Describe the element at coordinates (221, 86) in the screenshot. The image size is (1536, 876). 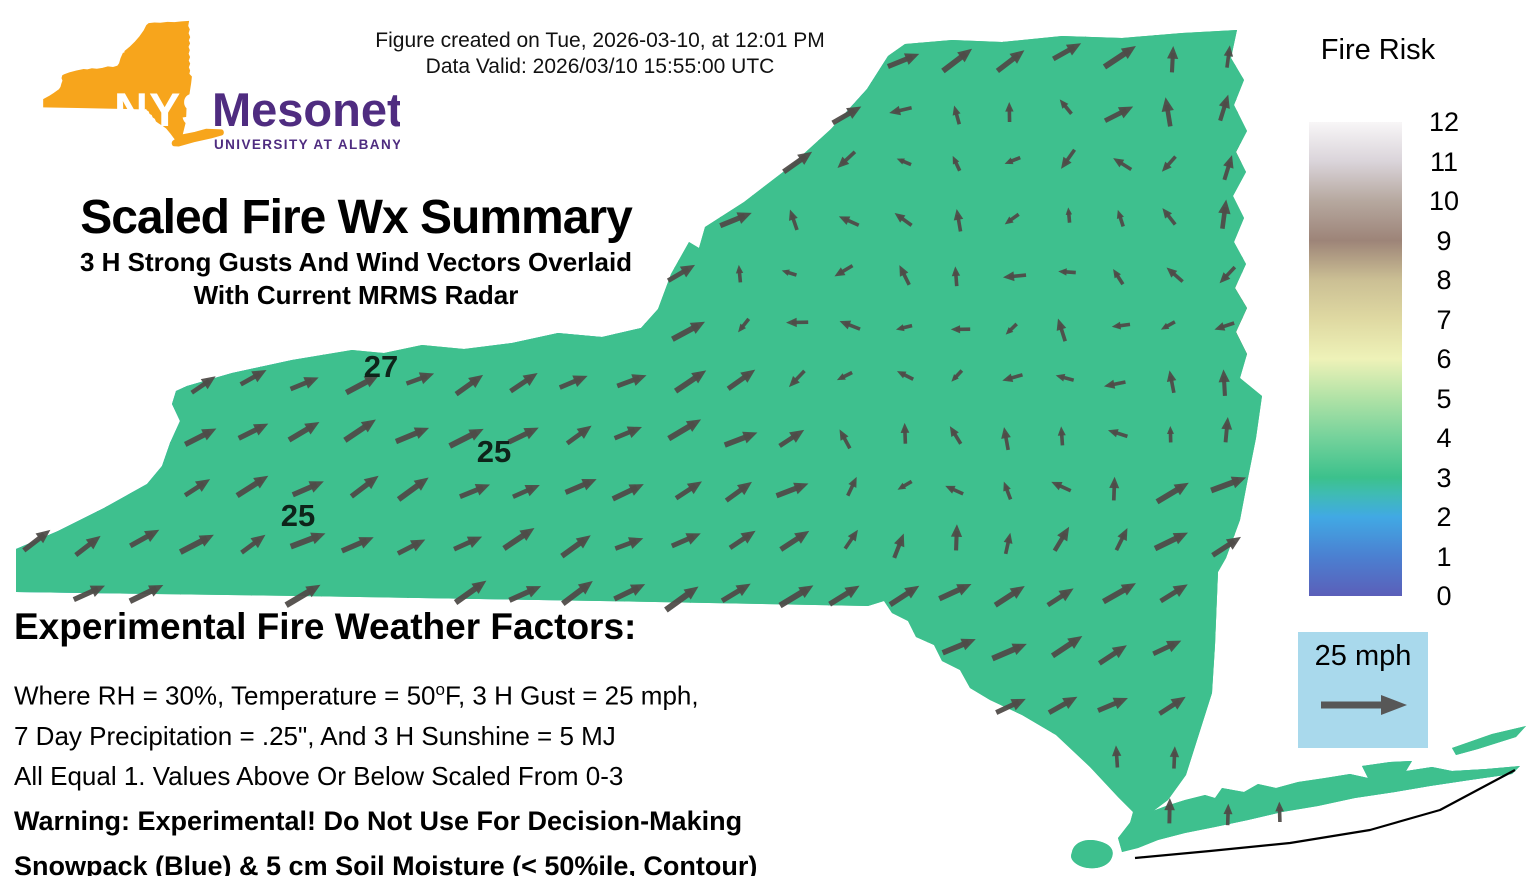
I see `nys-mesonet-logo: NYS Mesonet UNIVERSITY AT ALBANY` at that location.